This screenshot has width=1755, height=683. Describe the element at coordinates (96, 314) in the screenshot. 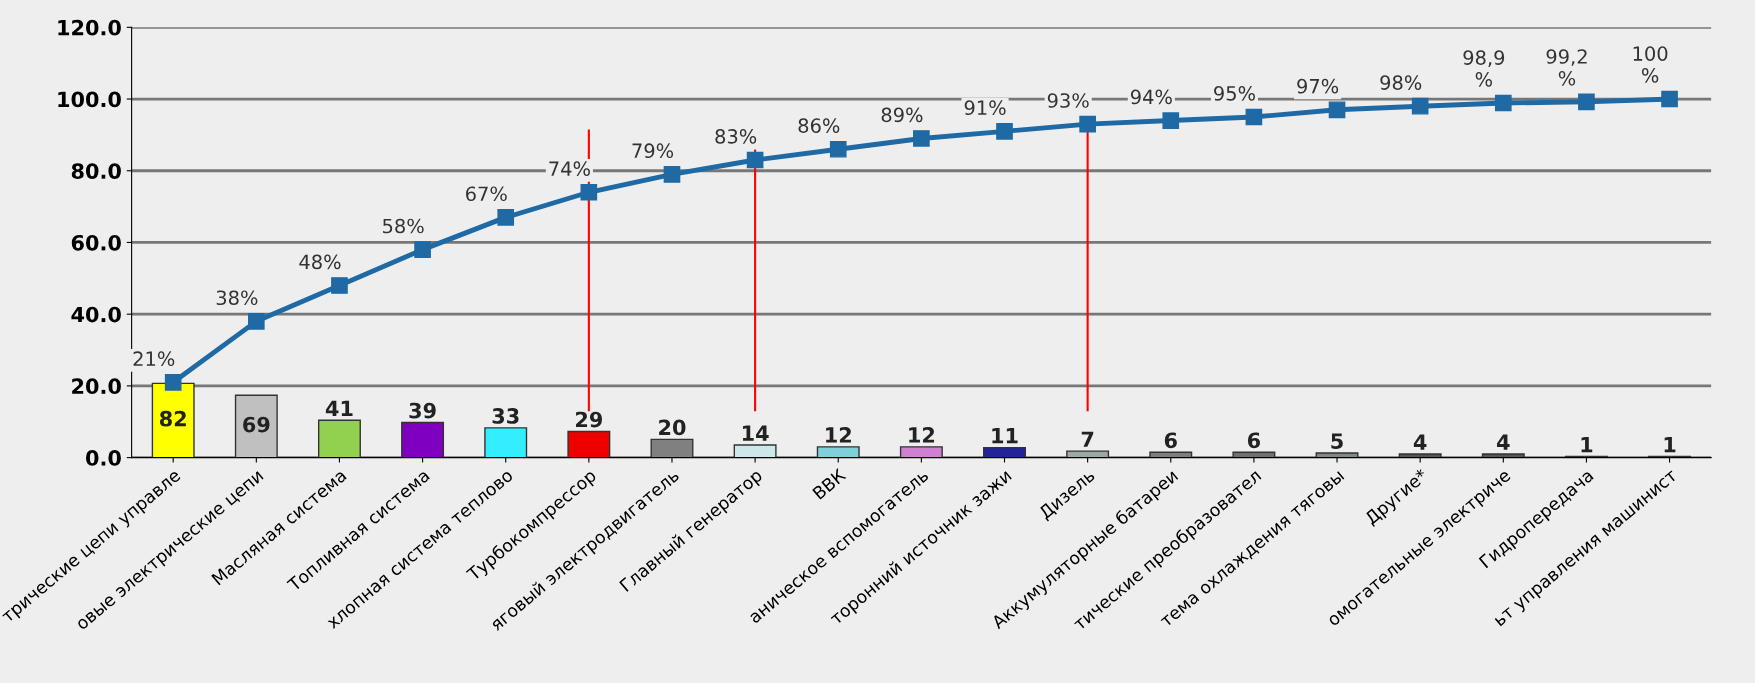

I see `y-tick-label: 40.0` at that location.